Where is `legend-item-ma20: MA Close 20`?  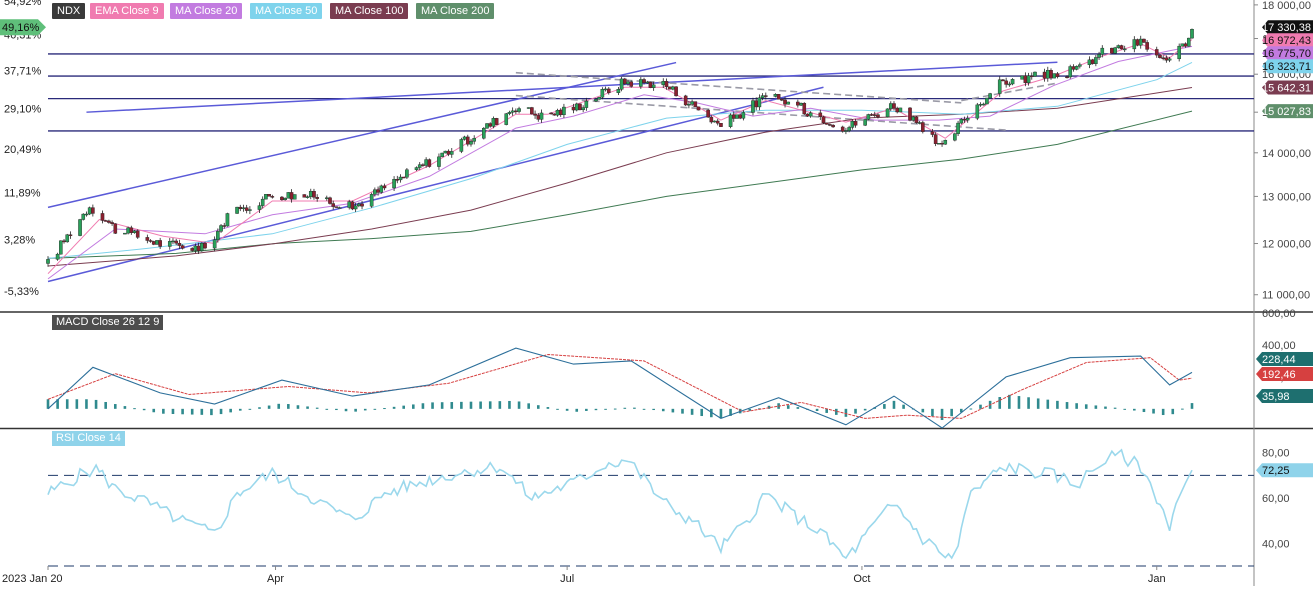 legend-item-ma20: MA Close 20 is located at coordinates (206, 11).